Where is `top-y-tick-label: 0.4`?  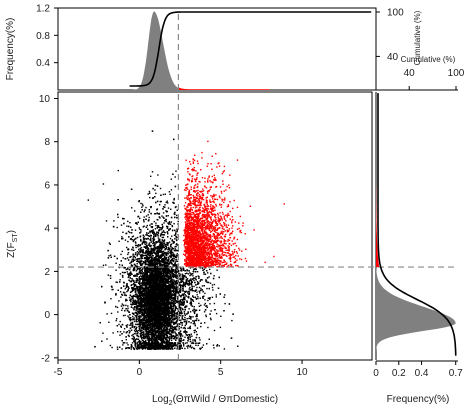 top-y-tick-label: 0.4 is located at coordinates (43, 63).